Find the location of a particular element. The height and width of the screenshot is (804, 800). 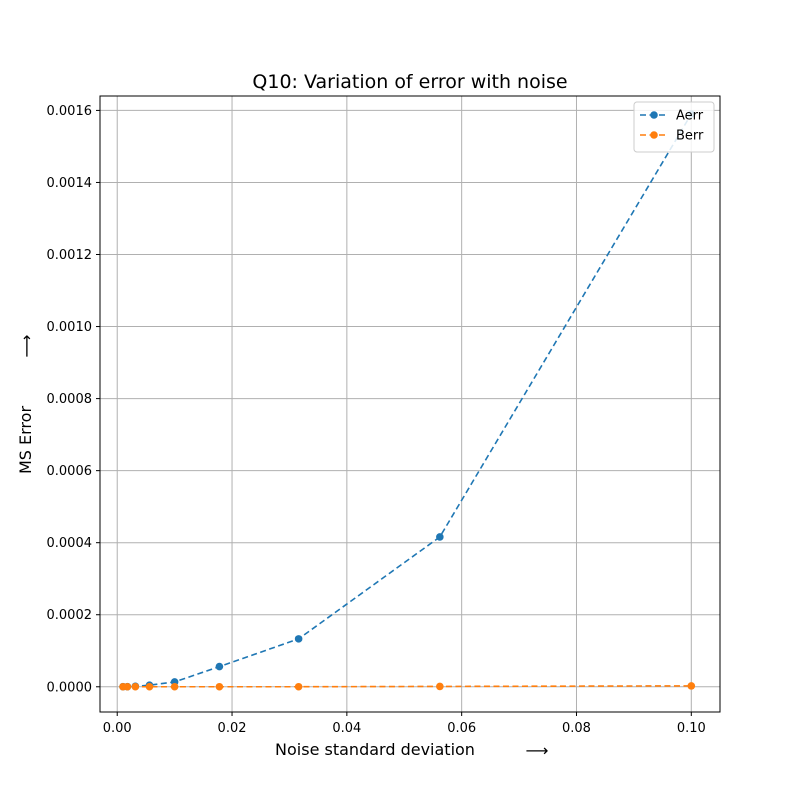

y-tick-label: 0.0002 is located at coordinates (70, 615).